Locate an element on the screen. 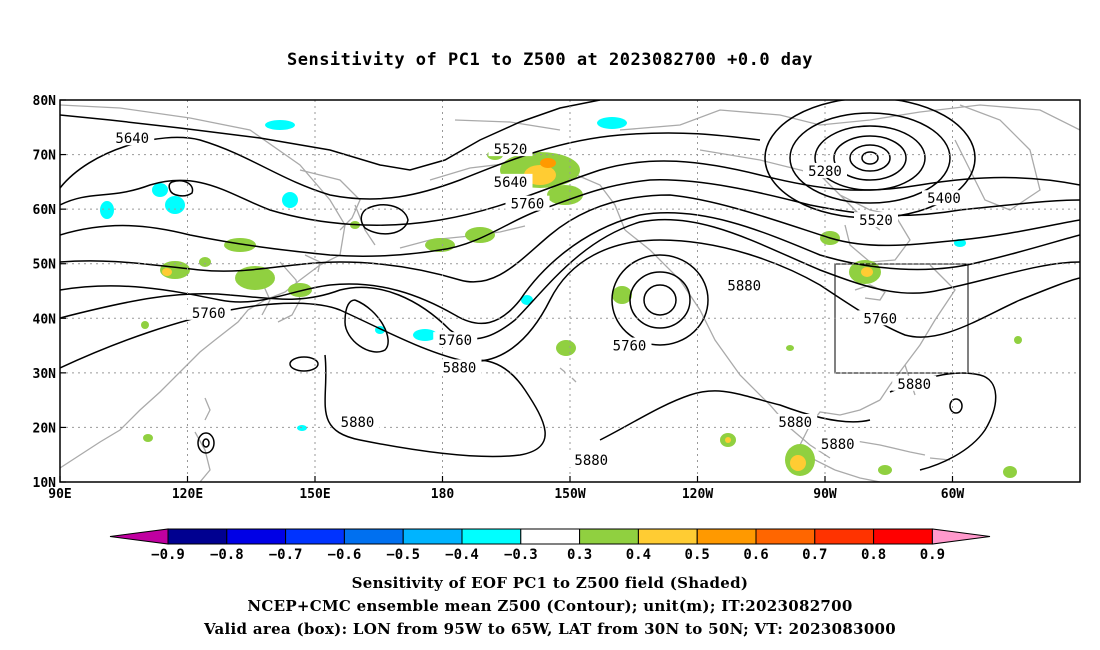 Image resolution: width=1100 pixels, height=650 pixels. lat-tick-label: 20N is located at coordinates (45, 428).